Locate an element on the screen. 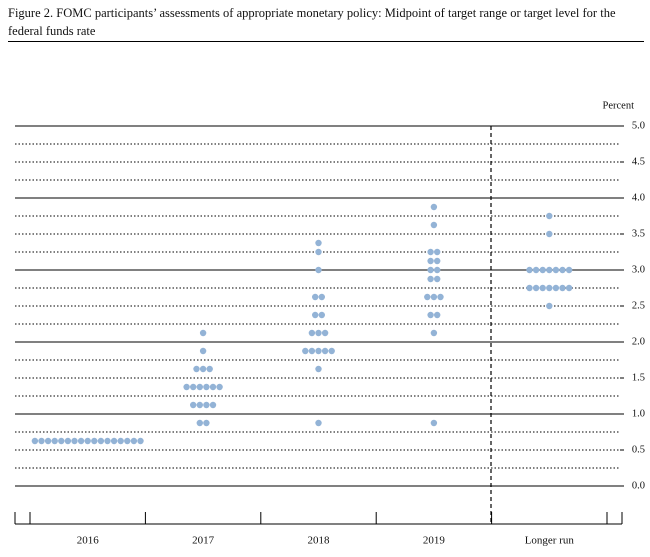  y-tick-label: 3.0 is located at coordinates (638, 269).